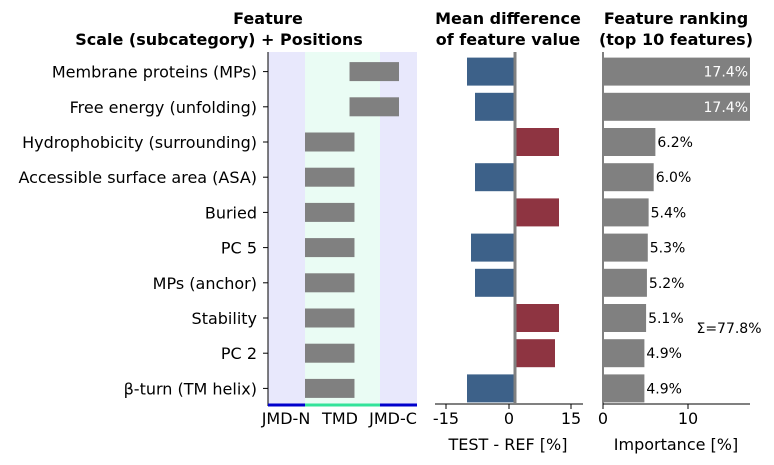 Image resolution: width=774 pixels, height=465 pixels. What do you see at coordinates (676, 39) in the screenshot?
I see `ranking-panel-title-line2: (top 10 features)` at bounding box center [676, 39].